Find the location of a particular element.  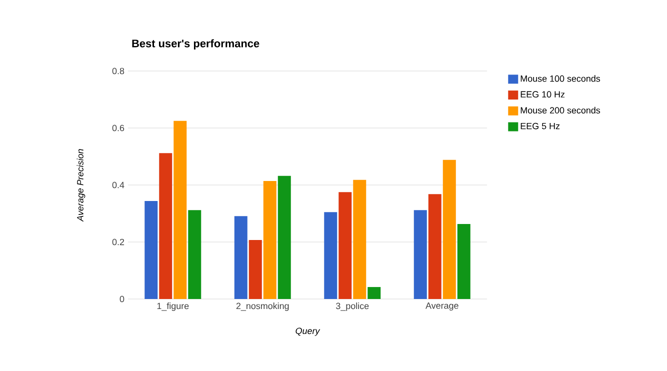

x-tick-label: 3_police is located at coordinates (352, 306).